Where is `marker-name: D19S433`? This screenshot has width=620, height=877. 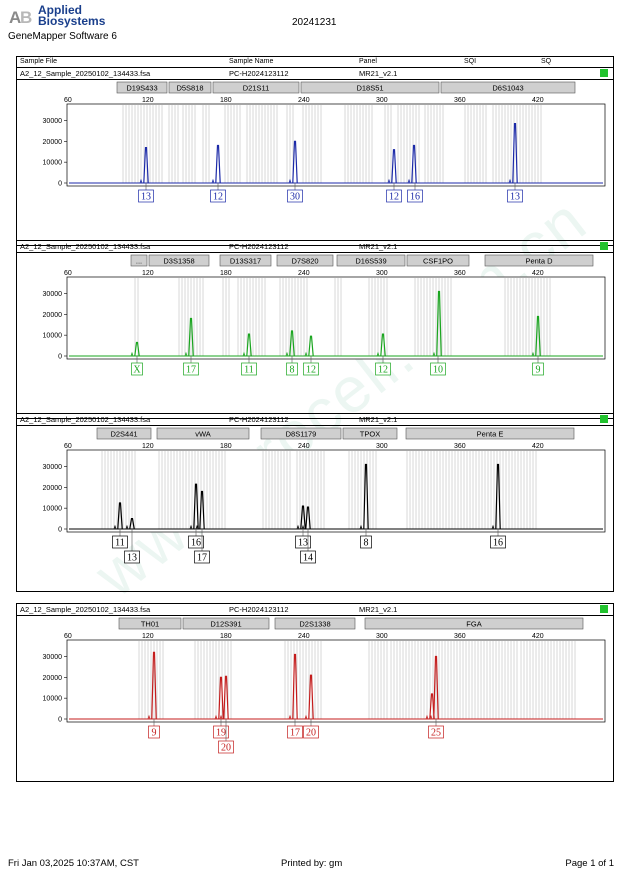 marker-name: D19S433 is located at coordinates (141, 88).